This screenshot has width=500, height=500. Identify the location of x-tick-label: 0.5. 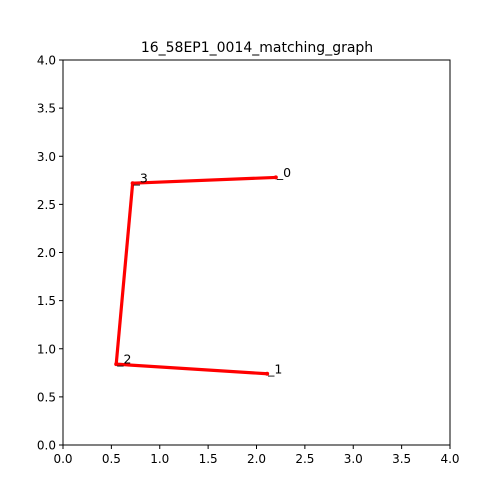
(111, 459).